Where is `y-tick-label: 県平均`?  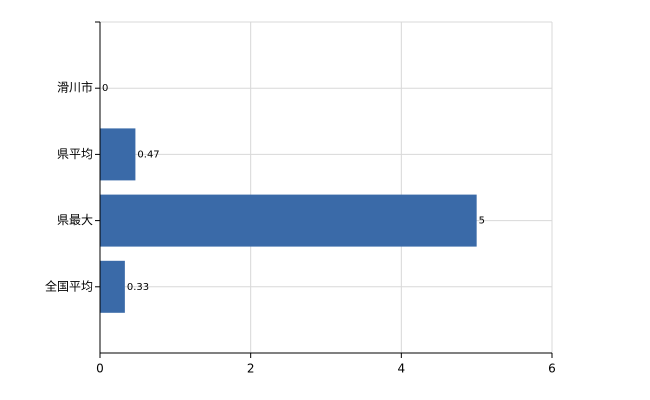
y-tick-label: 県平均 is located at coordinates (75, 154).